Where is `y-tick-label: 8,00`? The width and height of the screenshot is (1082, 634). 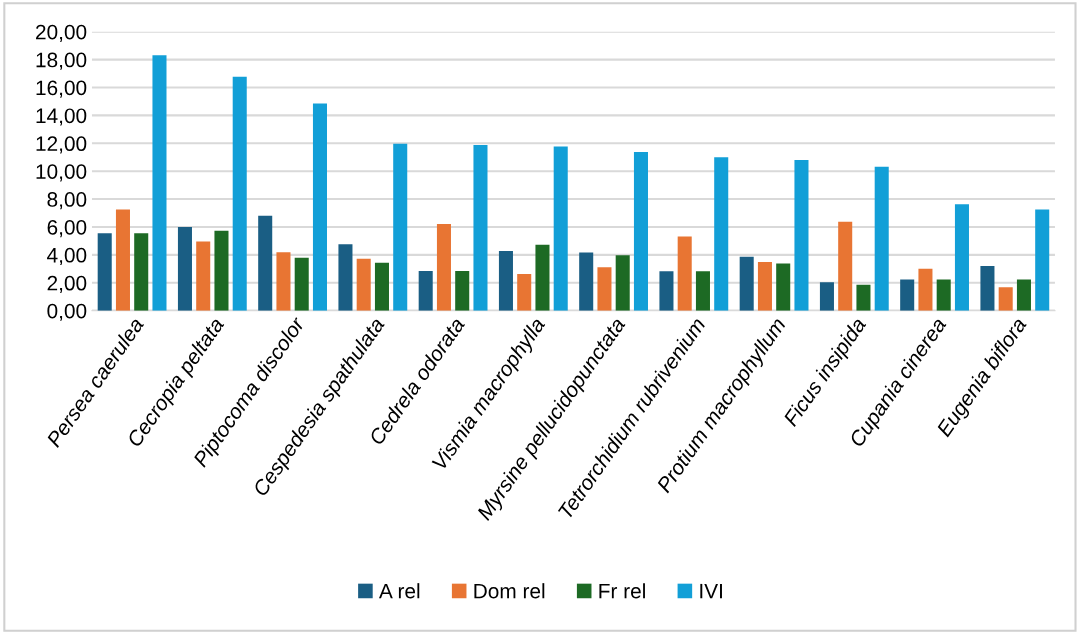 y-tick-label: 8,00 is located at coordinates (67, 201).